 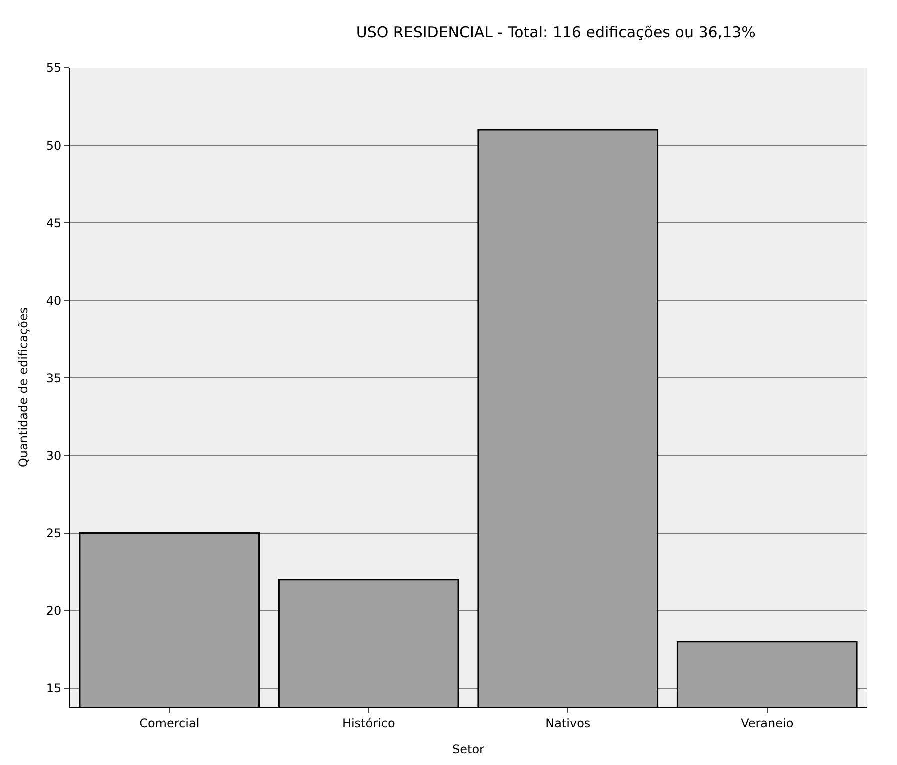 What do you see at coordinates (54, 533) in the screenshot?
I see `y-tick-label: 25` at bounding box center [54, 533].